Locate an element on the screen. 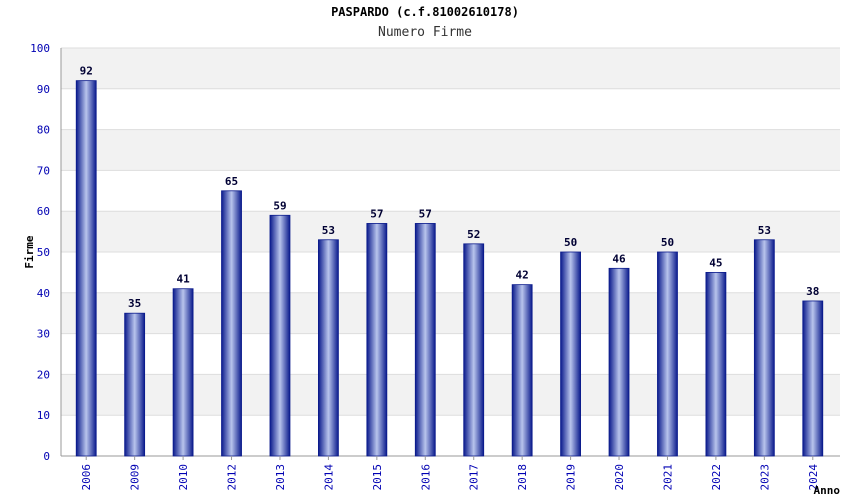 The height and width of the screenshot is (500, 850). x-tick-label: 2018 is located at coordinates (522, 477).